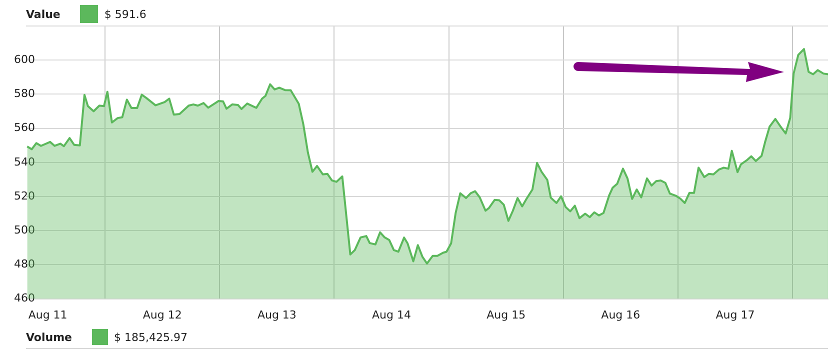 Image resolution: width=838 pixels, height=350 pixels. What do you see at coordinates (392, 315) in the screenshot?
I see `x-tick-label: Aug 14` at bounding box center [392, 315].